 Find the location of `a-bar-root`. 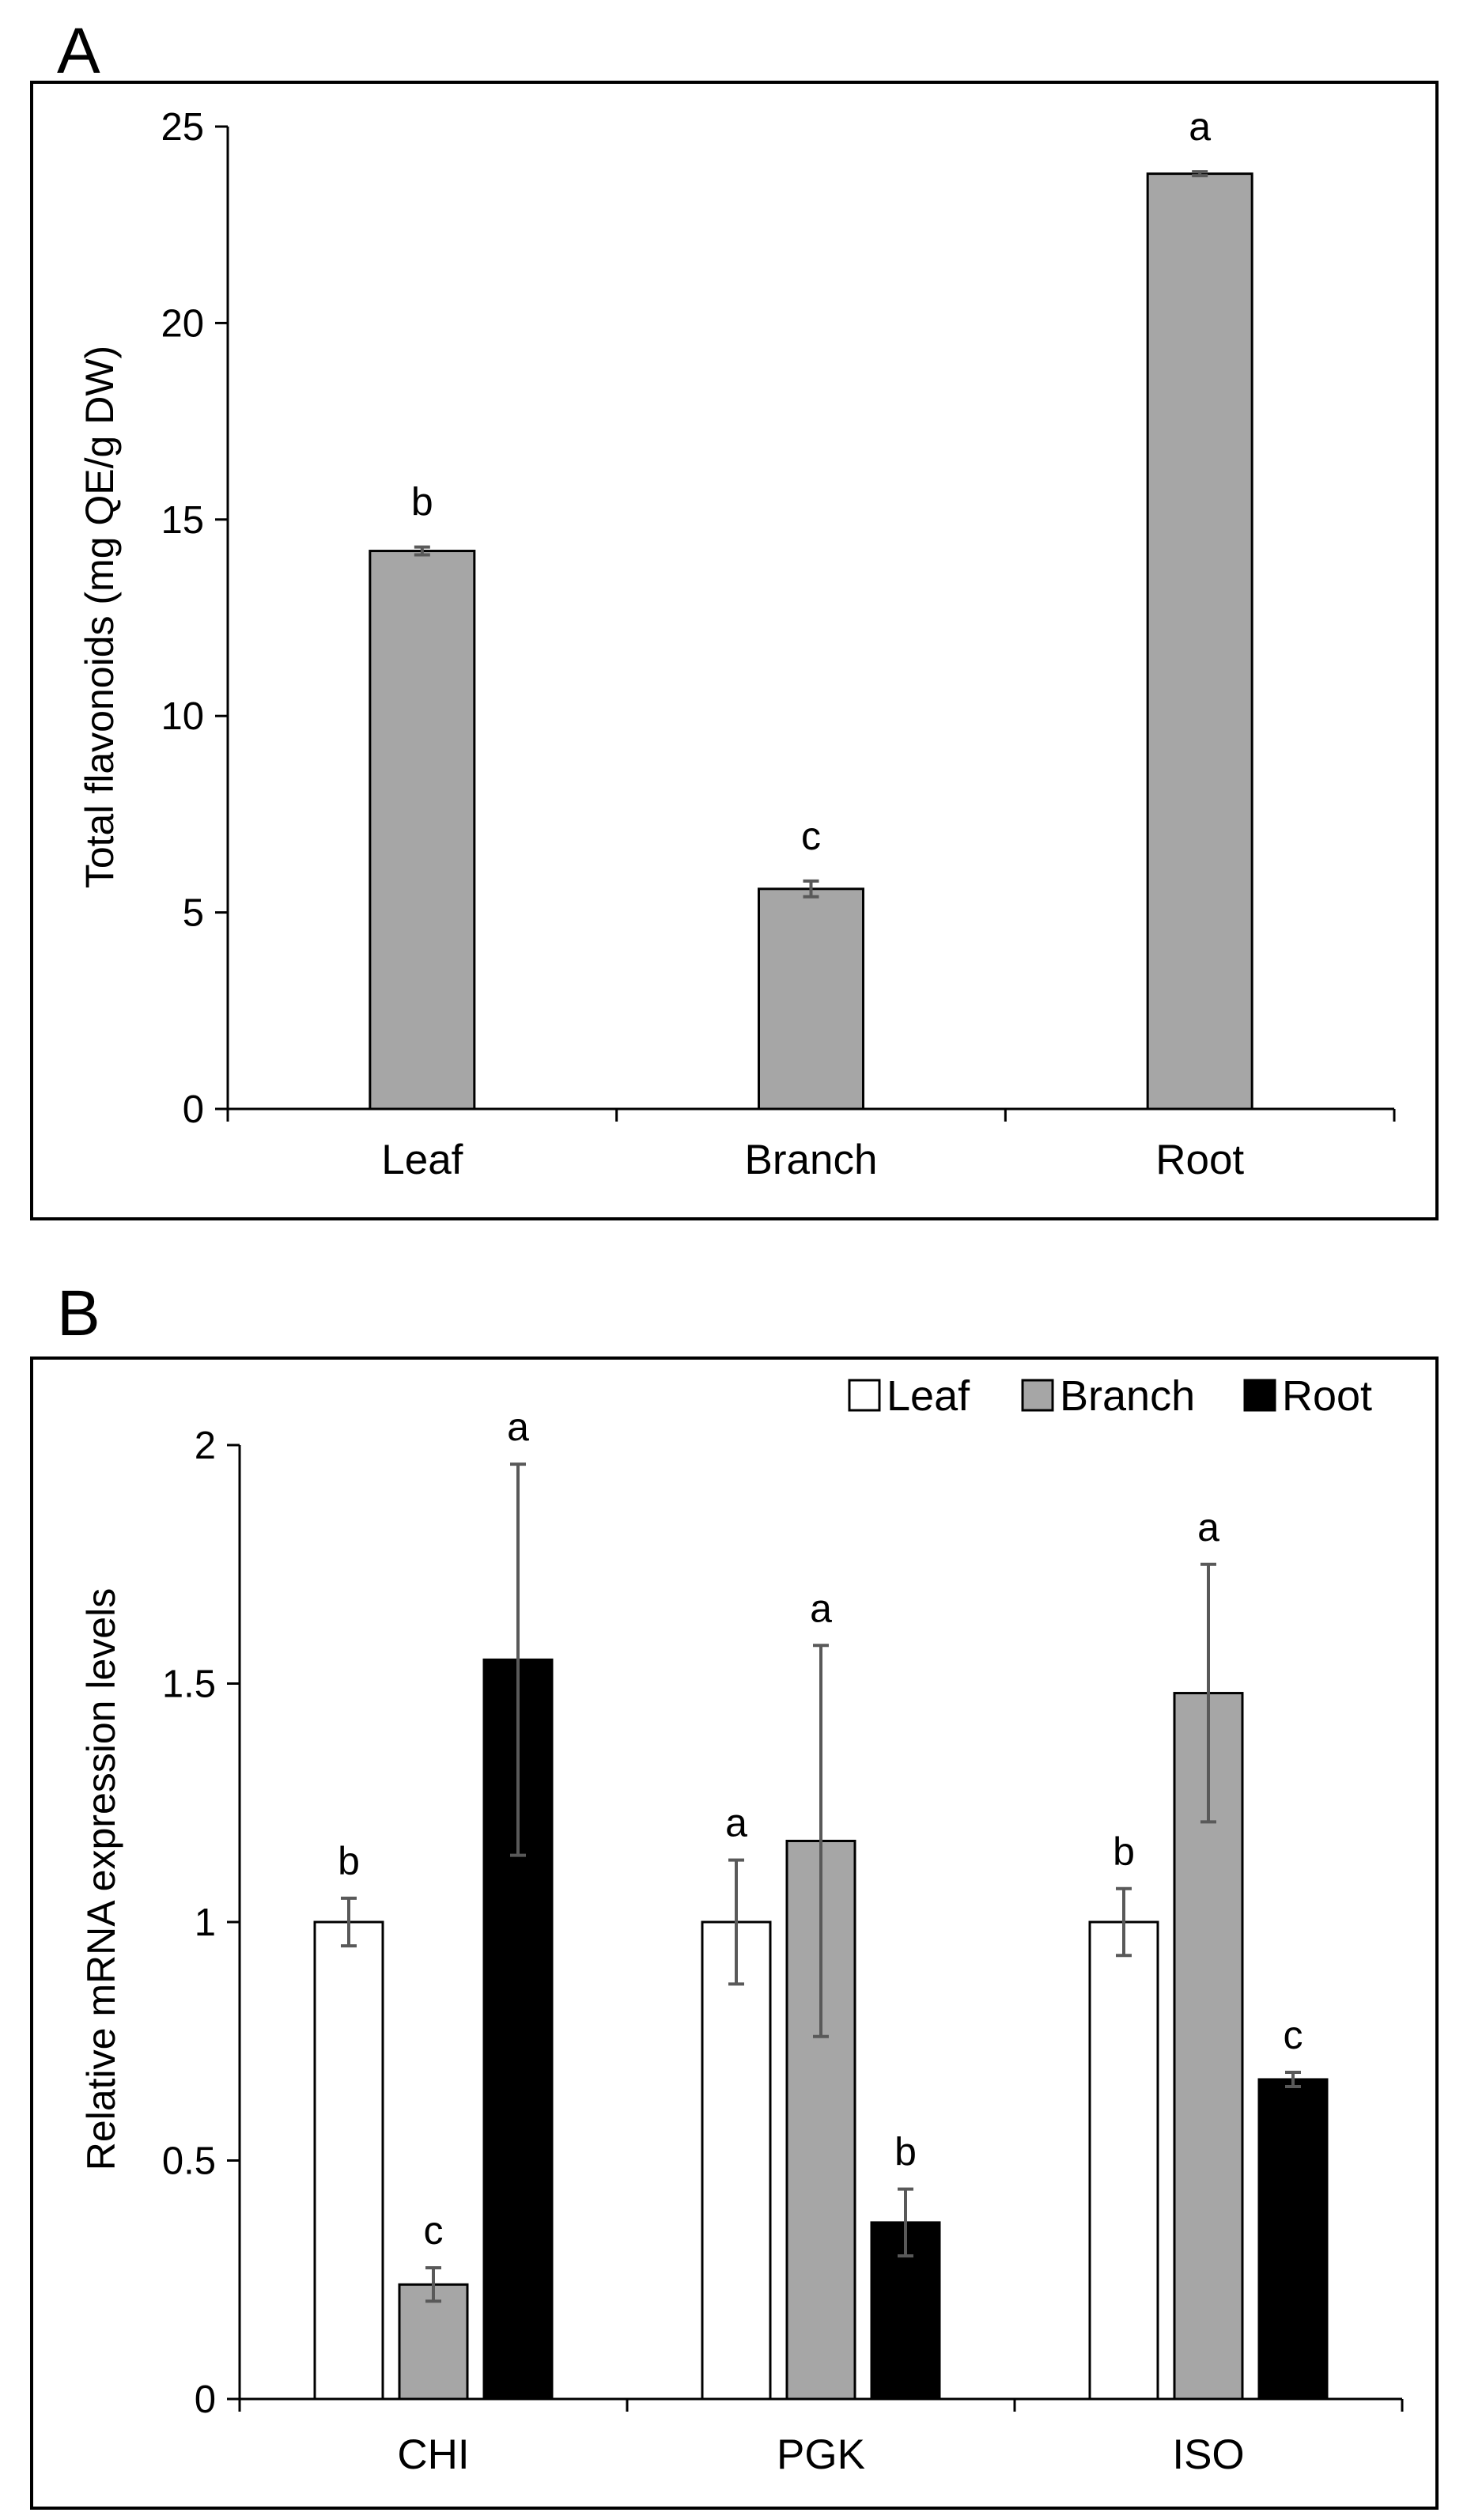

a-bar-root is located at coordinates (1199, 641).